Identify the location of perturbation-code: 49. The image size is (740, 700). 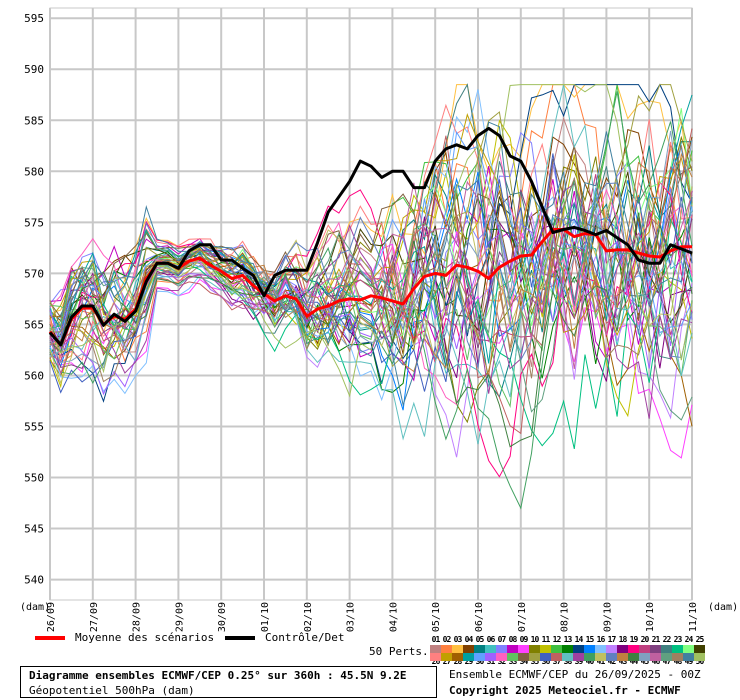
(689, 661).